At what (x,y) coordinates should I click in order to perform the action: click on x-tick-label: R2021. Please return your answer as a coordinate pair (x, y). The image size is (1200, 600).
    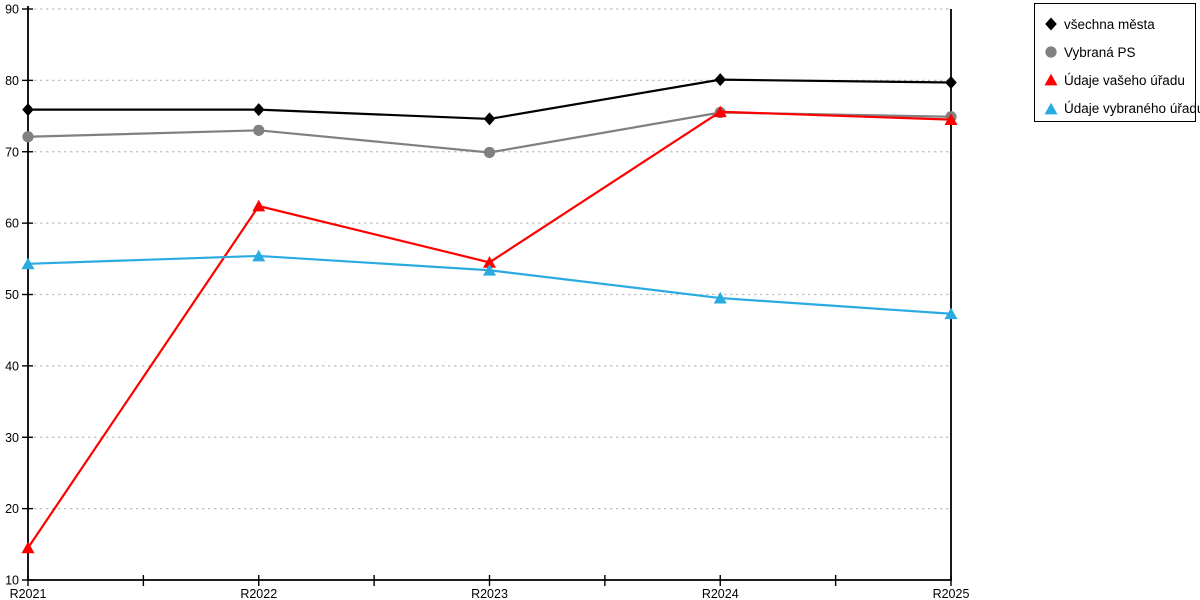
    Looking at the image, I should click on (28, 593).